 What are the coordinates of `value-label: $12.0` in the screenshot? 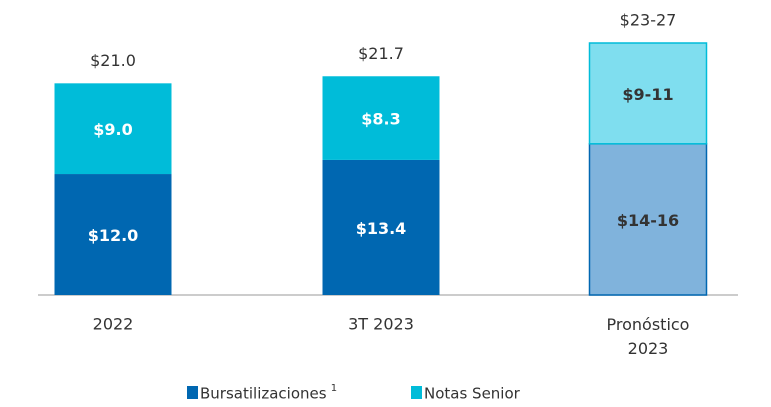 It's located at (113, 235).